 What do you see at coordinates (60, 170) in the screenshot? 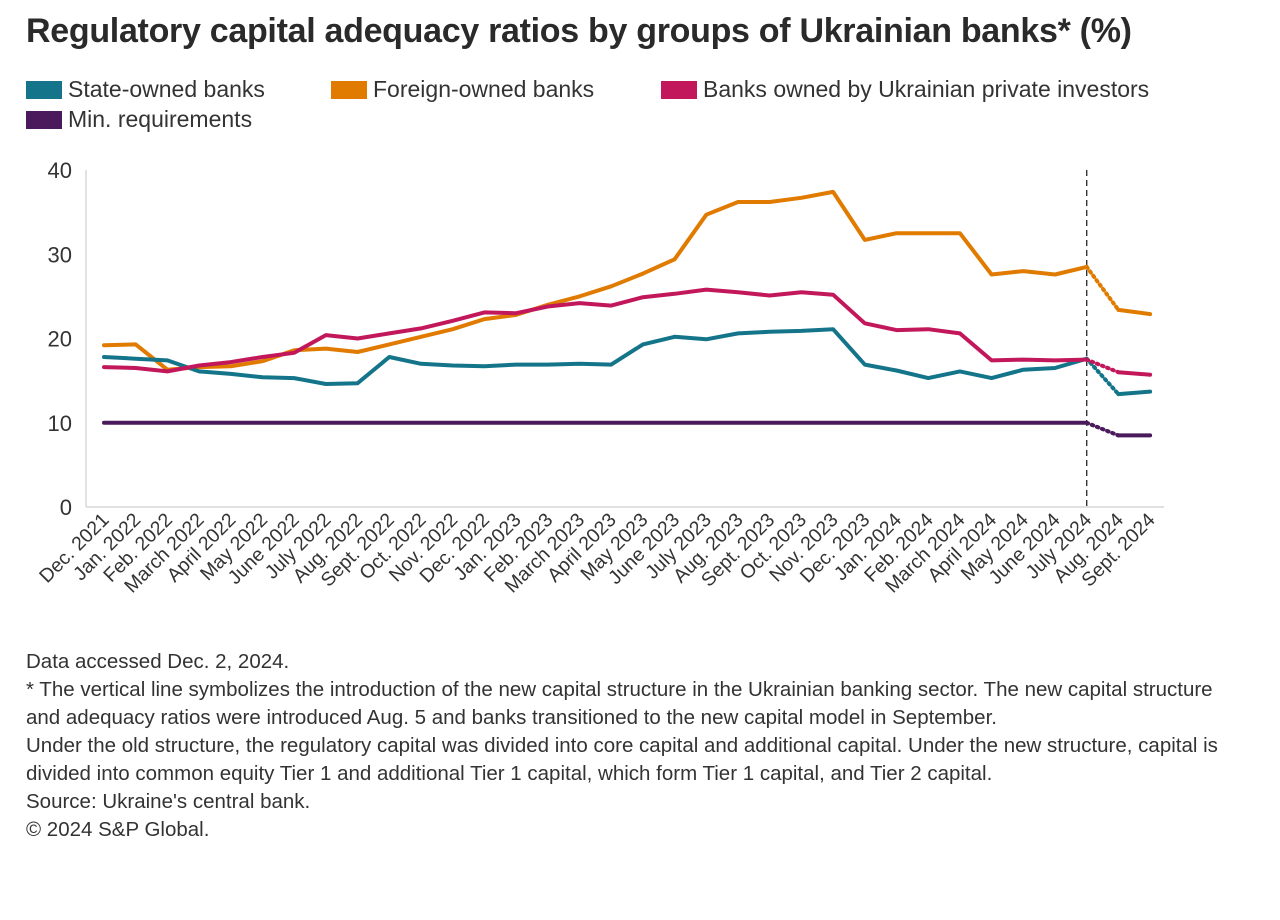
I see `y-tick-label: 40` at bounding box center [60, 170].